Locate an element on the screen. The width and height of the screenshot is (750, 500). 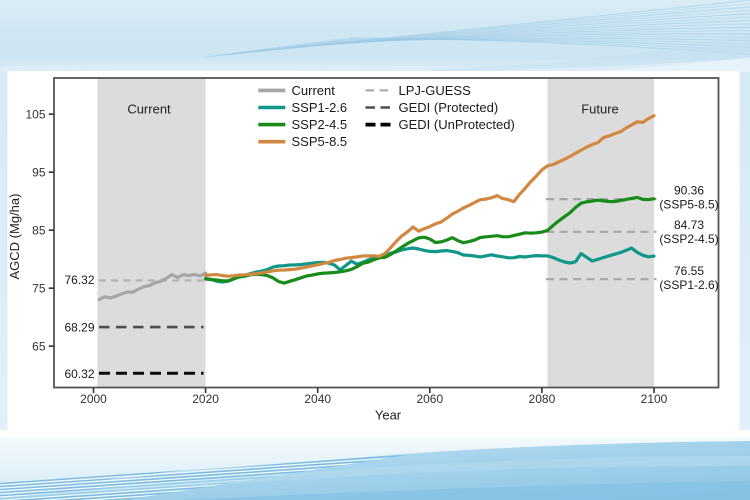
svg-text: 68.29 is located at coordinates (79, 328).